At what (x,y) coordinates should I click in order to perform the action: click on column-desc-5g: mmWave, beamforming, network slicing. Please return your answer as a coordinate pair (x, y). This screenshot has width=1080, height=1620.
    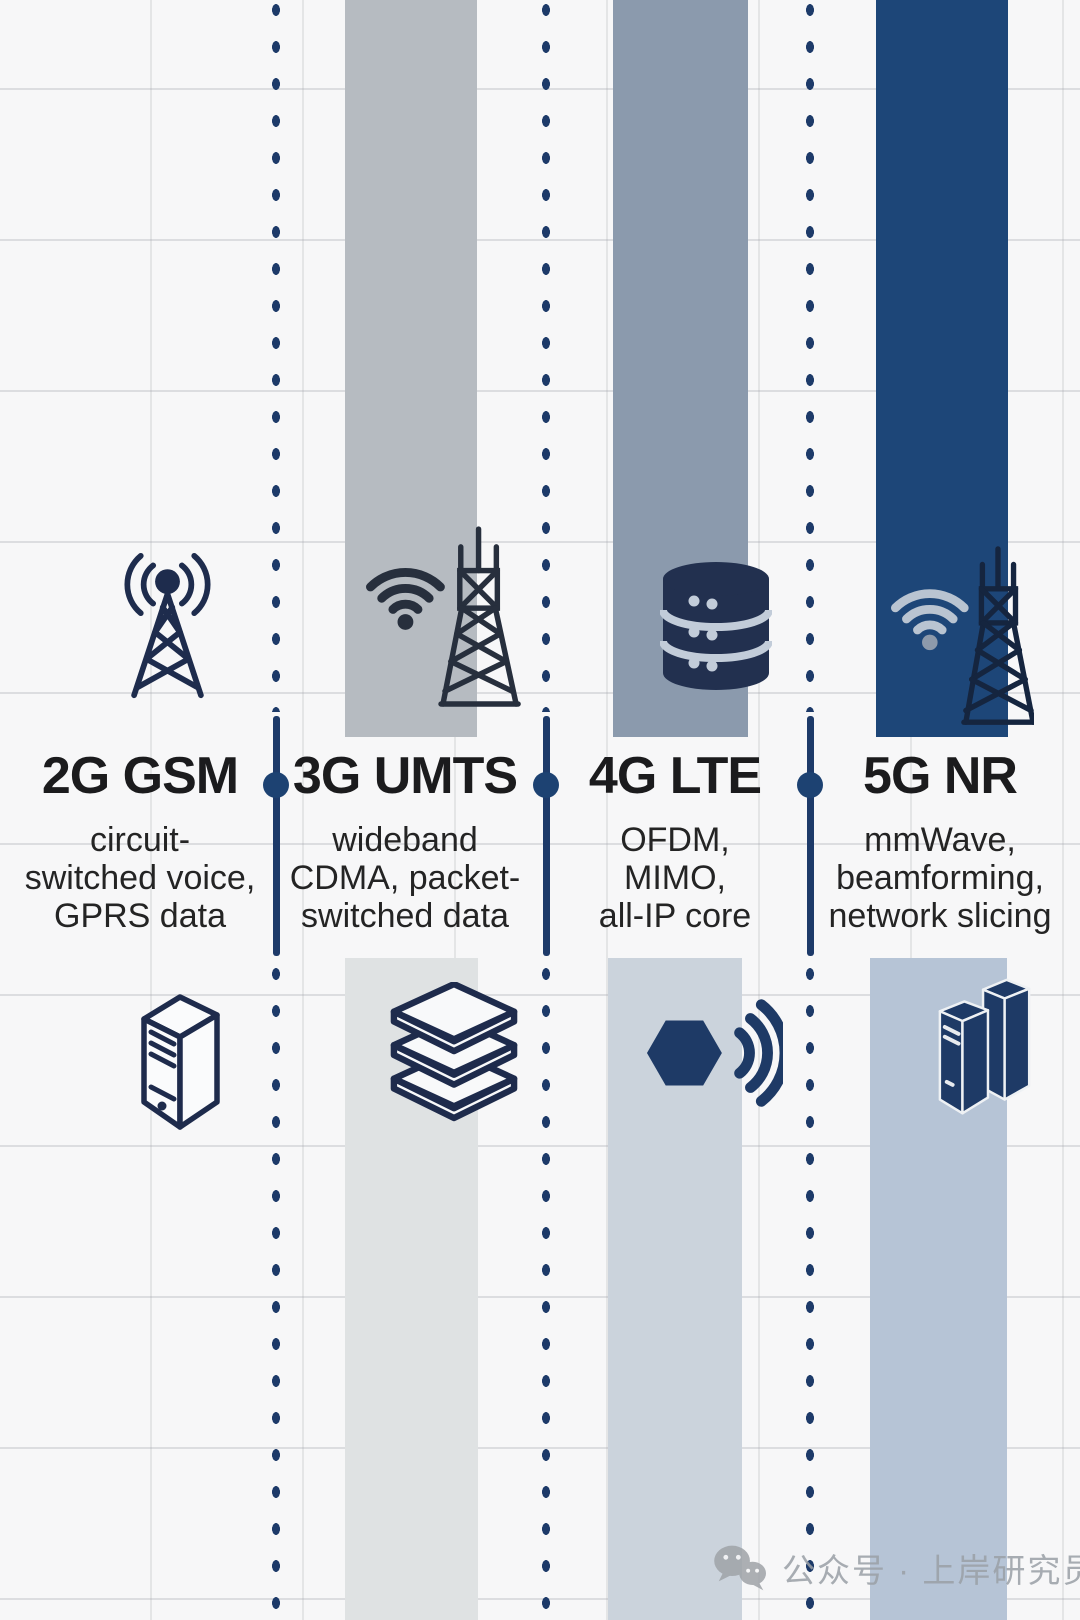
    Looking at the image, I should click on (940, 878).